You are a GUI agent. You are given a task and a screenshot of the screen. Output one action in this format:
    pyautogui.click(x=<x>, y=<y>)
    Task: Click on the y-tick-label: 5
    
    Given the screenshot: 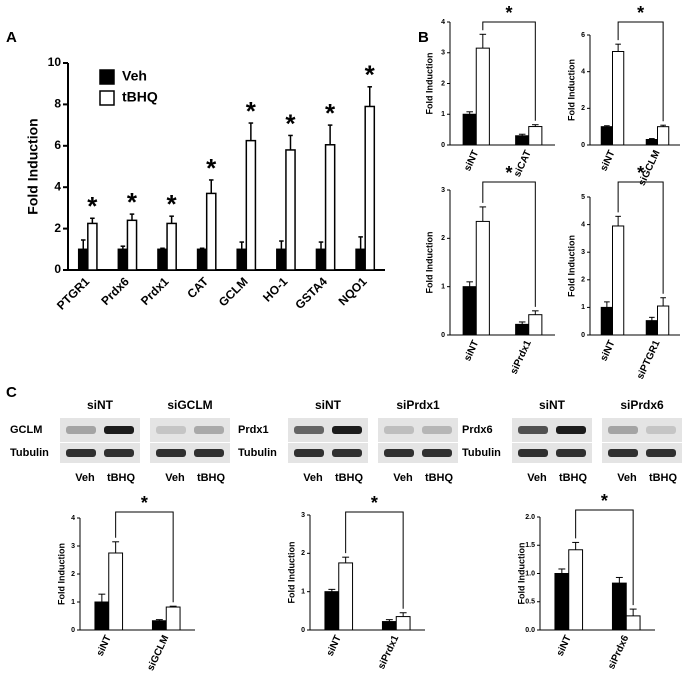 What is the action you would take?
    pyautogui.click(x=583, y=197)
    